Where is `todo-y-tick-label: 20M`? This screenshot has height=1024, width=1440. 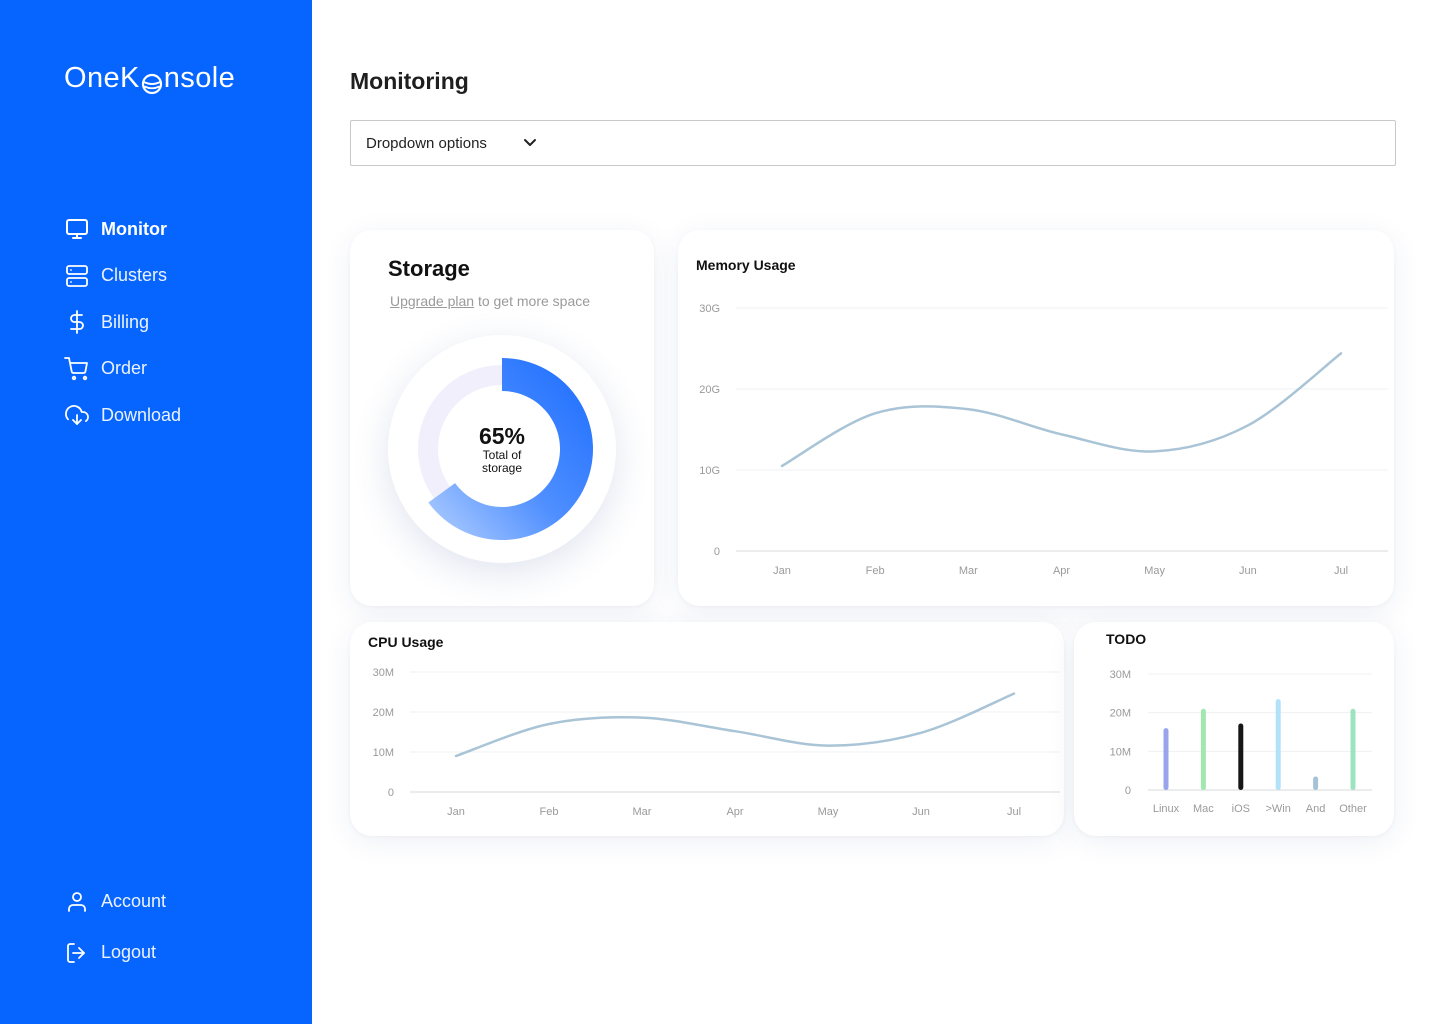
todo-y-tick-label: 20M is located at coordinates (1120, 714).